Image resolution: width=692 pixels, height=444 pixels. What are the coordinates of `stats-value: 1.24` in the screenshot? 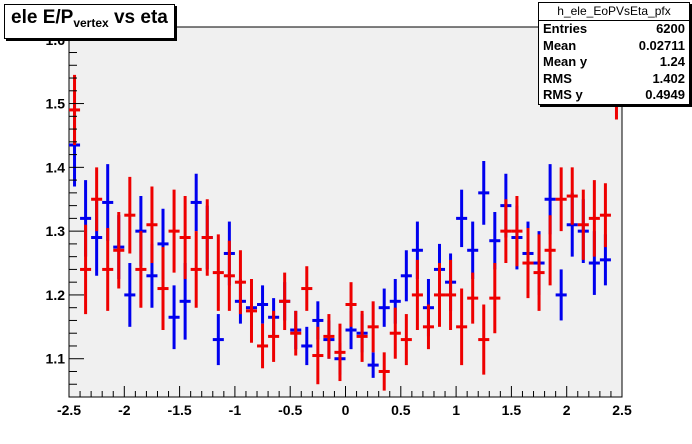 It's located at (672, 61).